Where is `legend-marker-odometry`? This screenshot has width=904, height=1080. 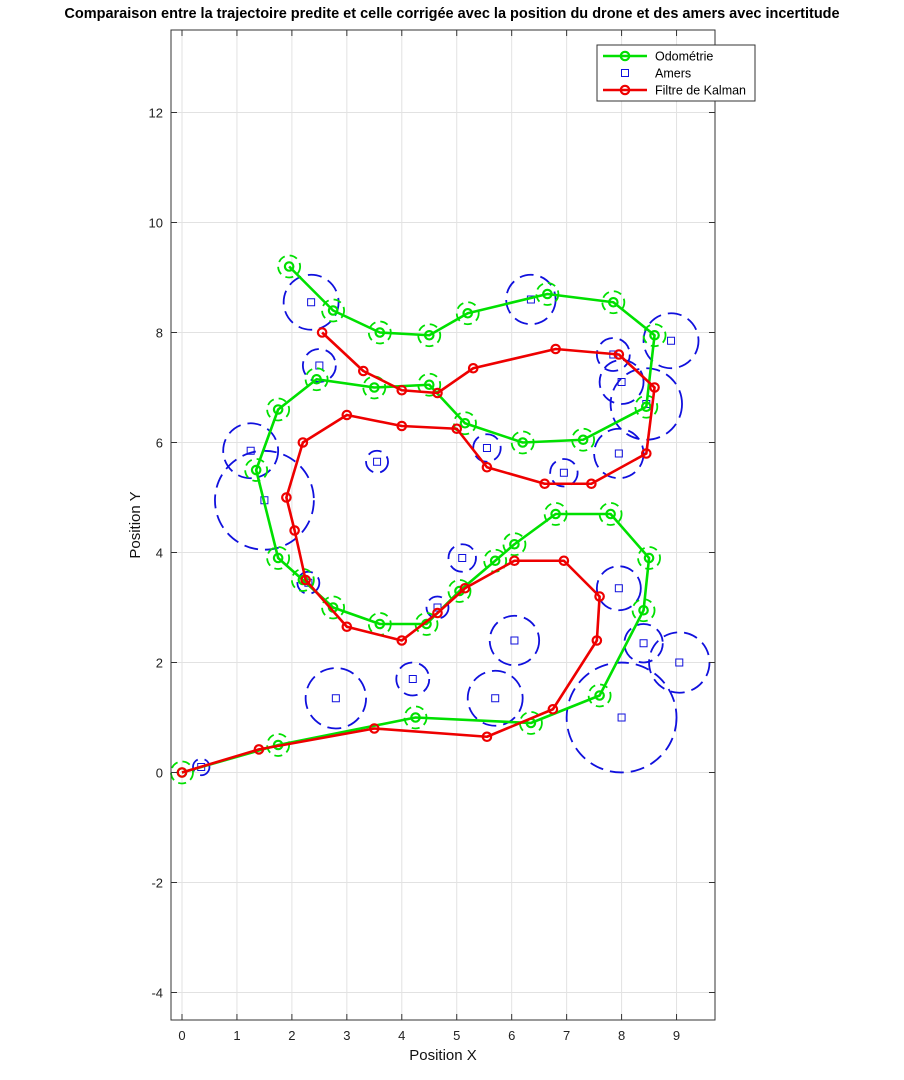
legend-marker-odometry is located at coordinates (625, 56).